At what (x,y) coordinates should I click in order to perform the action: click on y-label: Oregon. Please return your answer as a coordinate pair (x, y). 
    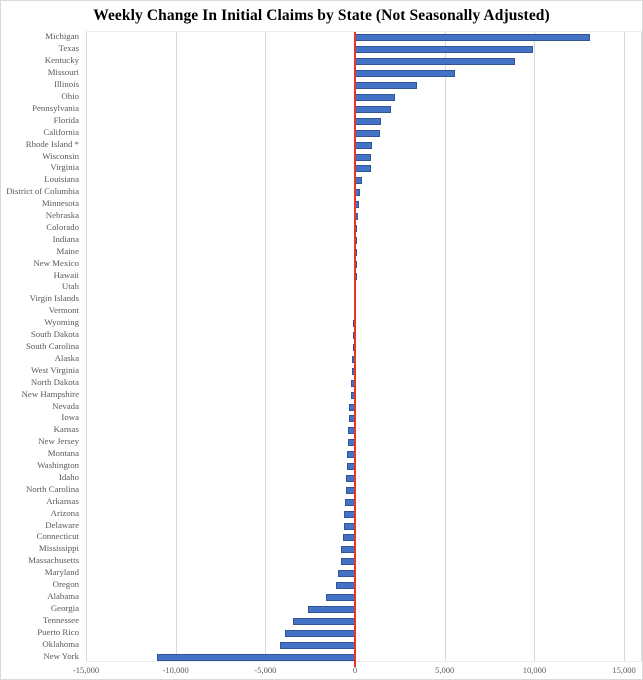
    Looking at the image, I should click on (65, 584).